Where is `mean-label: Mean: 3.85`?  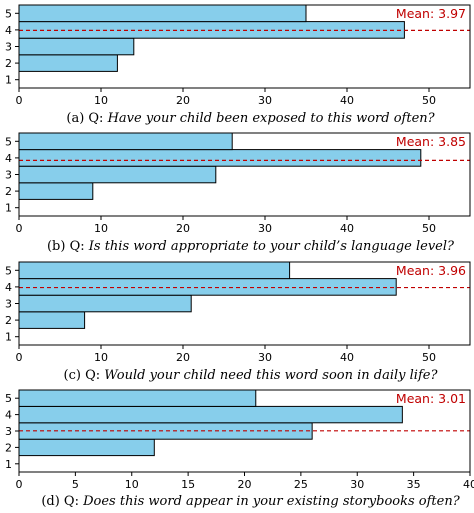 mean-label: Mean: 3.85 is located at coordinates (431, 141).